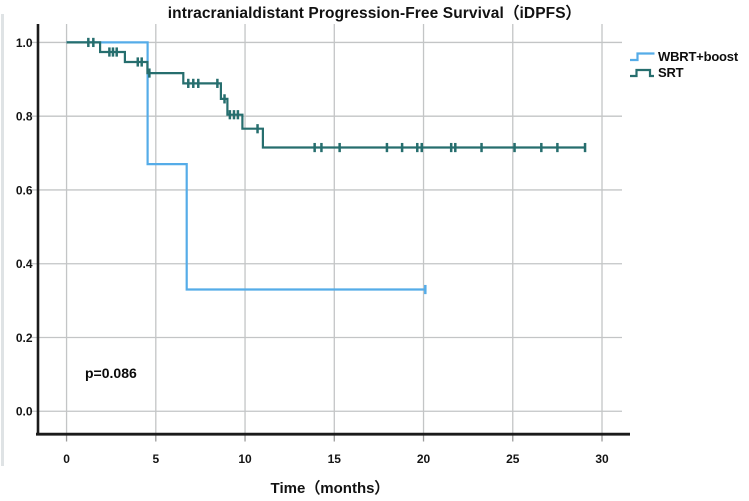 The image size is (749, 501). What do you see at coordinates (424, 459) in the screenshot?
I see `x-tick-label: 20` at bounding box center [424, 459].